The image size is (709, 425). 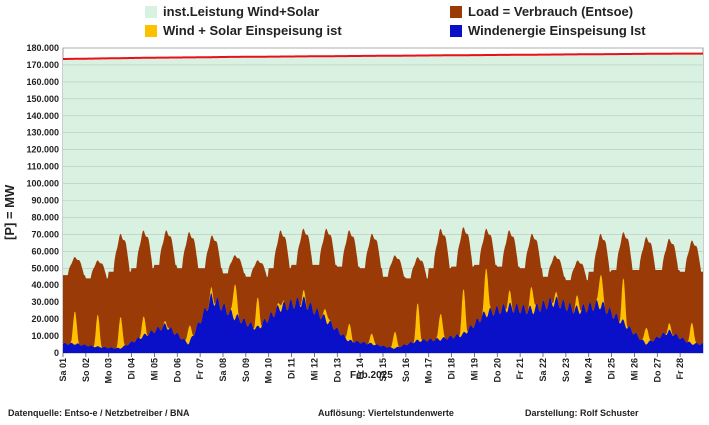 I want to click on x-tick-label: Do 27, so click(x=657, y=370).